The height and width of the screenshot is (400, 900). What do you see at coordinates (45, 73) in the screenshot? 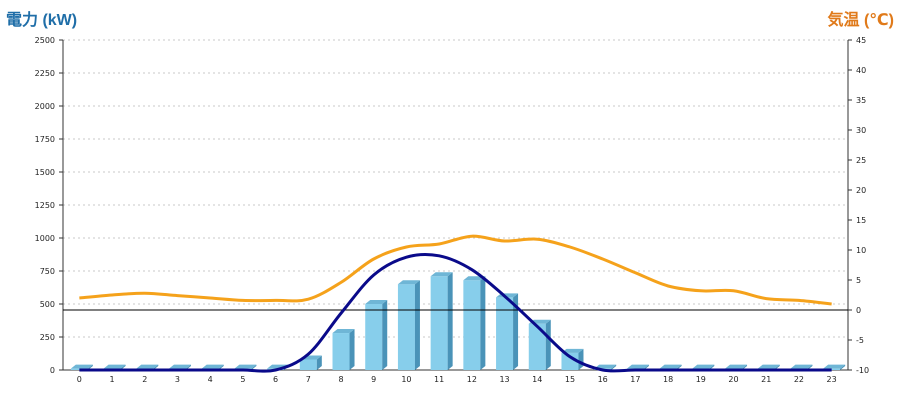
I see `left-tick-label: 2250` at bounding box center [45, 73].